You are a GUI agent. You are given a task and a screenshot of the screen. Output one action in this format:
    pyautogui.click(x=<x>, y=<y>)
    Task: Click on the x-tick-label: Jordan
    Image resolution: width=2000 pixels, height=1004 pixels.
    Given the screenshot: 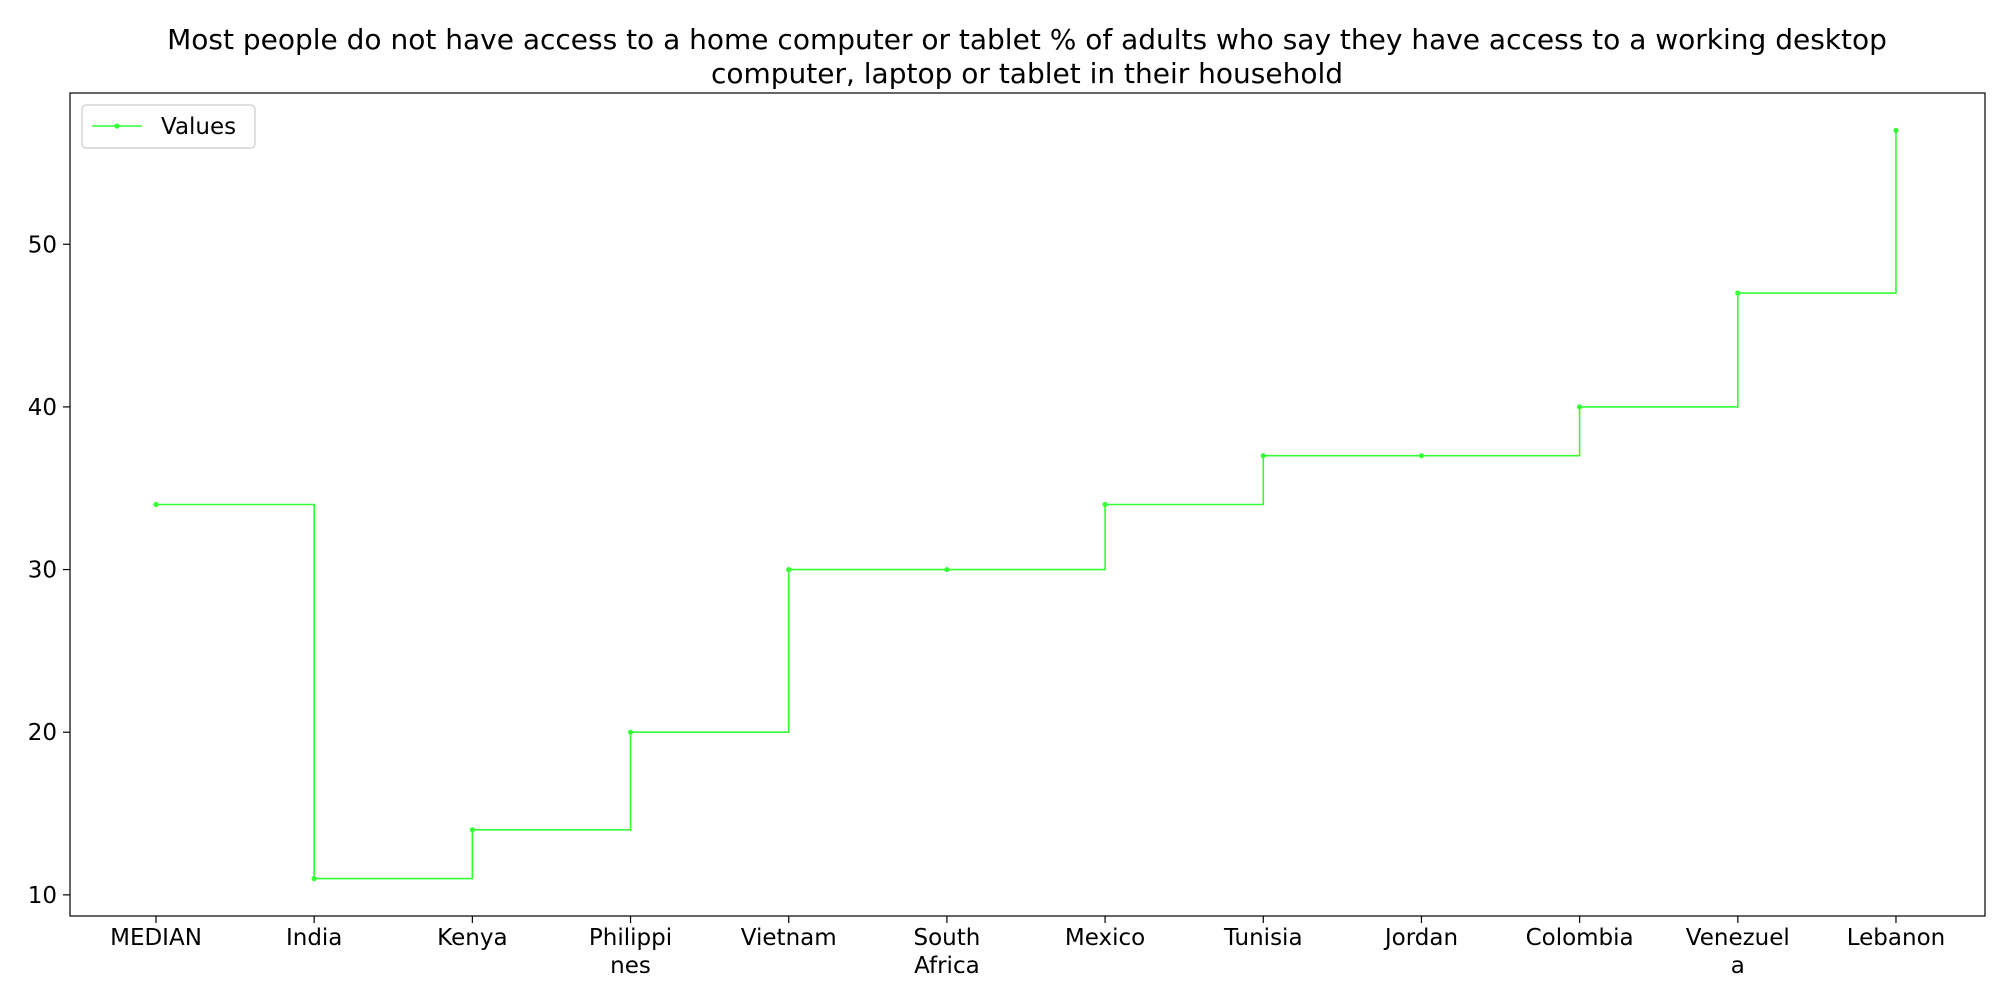 What is the action you would take?
    pyautogui.click(x=1420, y=938)
    